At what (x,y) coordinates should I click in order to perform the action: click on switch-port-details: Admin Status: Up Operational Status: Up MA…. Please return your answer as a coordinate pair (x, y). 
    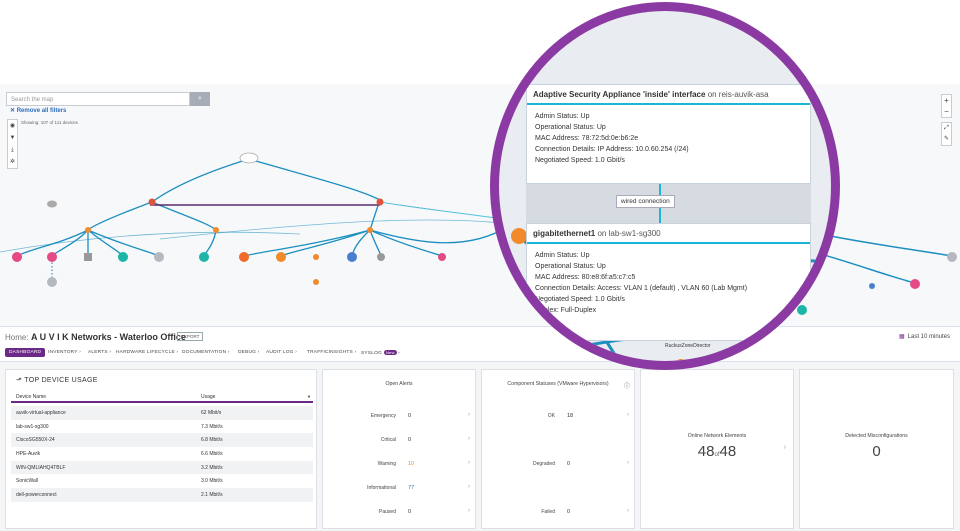
    Looking at the image, I should click on (668, 283).